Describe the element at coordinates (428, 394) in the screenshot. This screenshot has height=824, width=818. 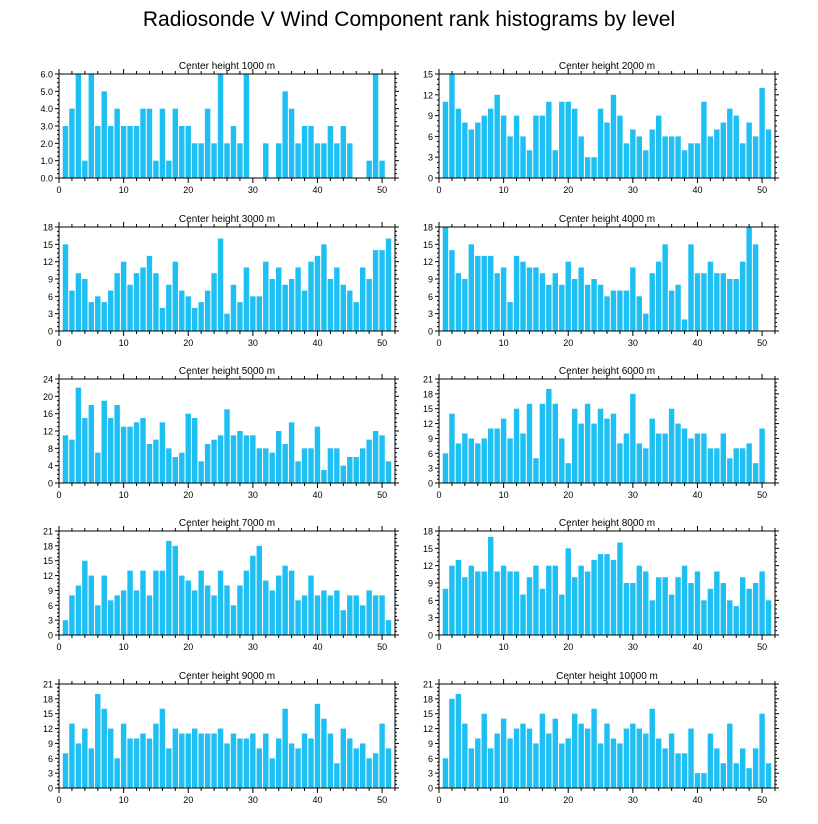
I see `y-tick-label: 18` at that location.